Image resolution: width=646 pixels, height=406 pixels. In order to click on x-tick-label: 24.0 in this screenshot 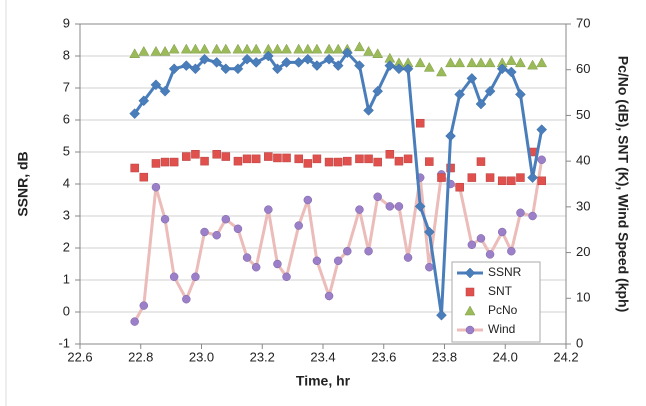, I will do `click(505, 356)`.